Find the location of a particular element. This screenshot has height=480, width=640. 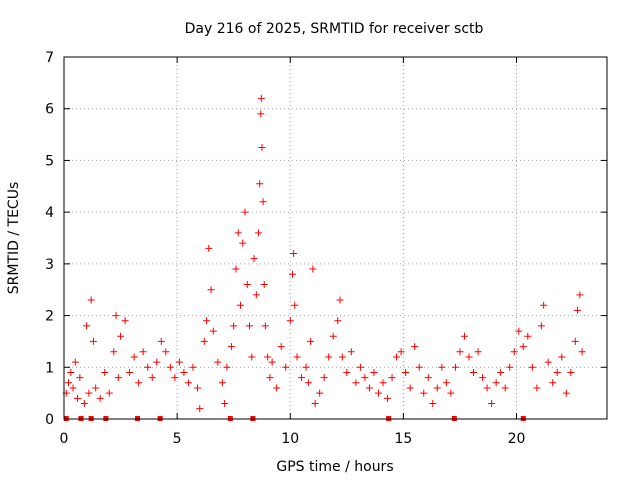

y-axis-label: SRMTID / TECUs is located at coordinates (14, 238).